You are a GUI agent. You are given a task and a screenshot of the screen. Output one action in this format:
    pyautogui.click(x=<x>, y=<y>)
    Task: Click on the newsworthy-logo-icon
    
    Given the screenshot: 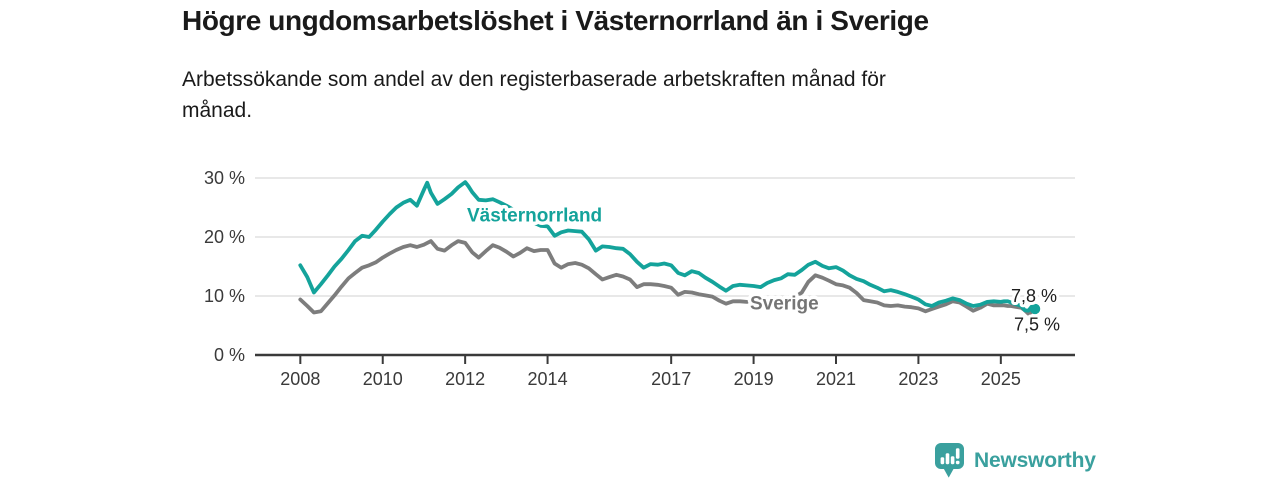 What is the action you would take?
    pyautogui.click(x=949, y=460)
    